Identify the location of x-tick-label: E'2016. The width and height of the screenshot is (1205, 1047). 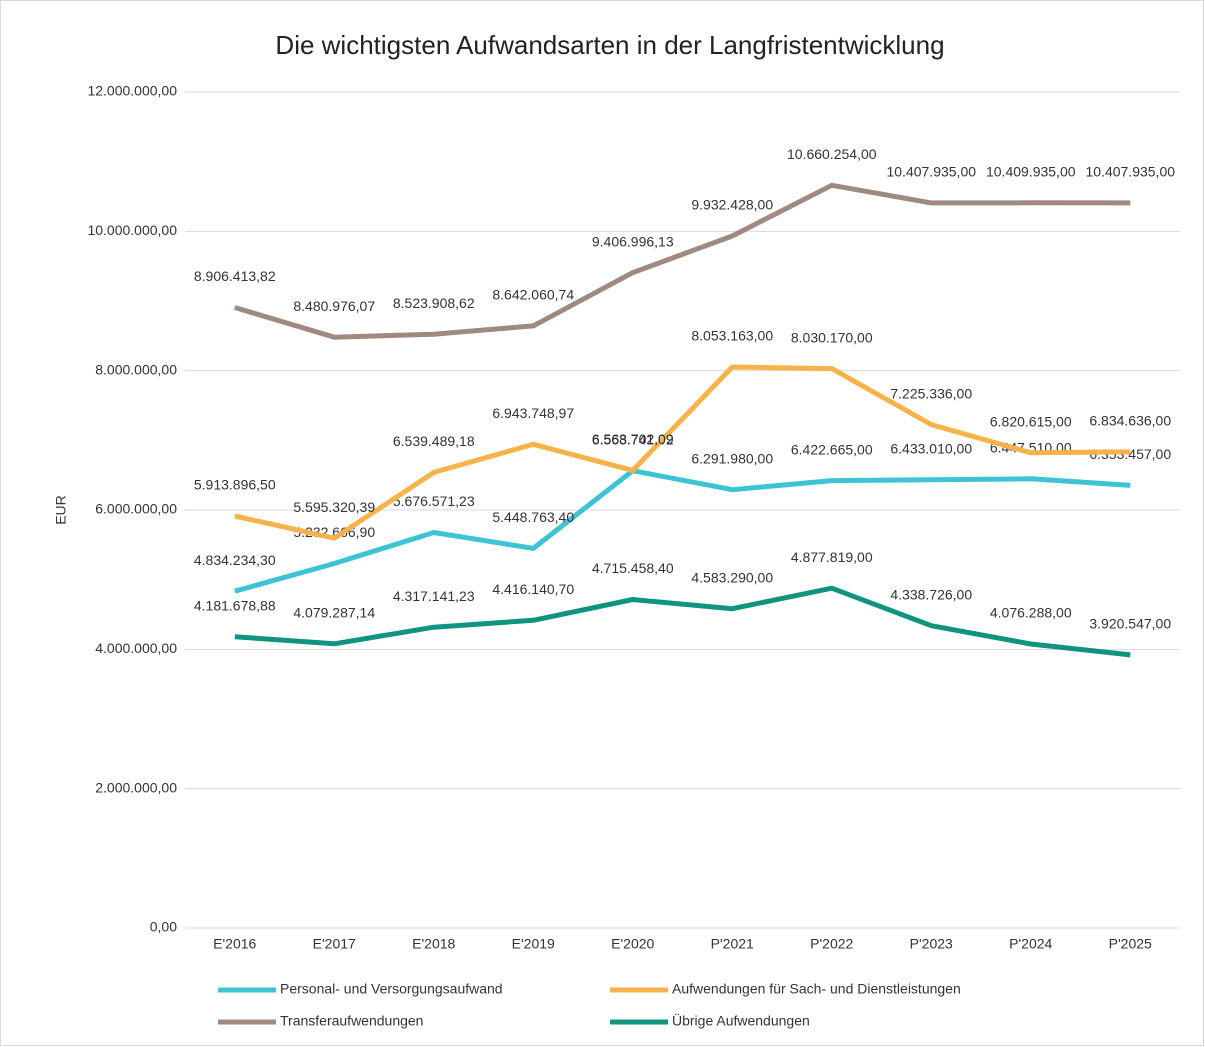
(234, 944).